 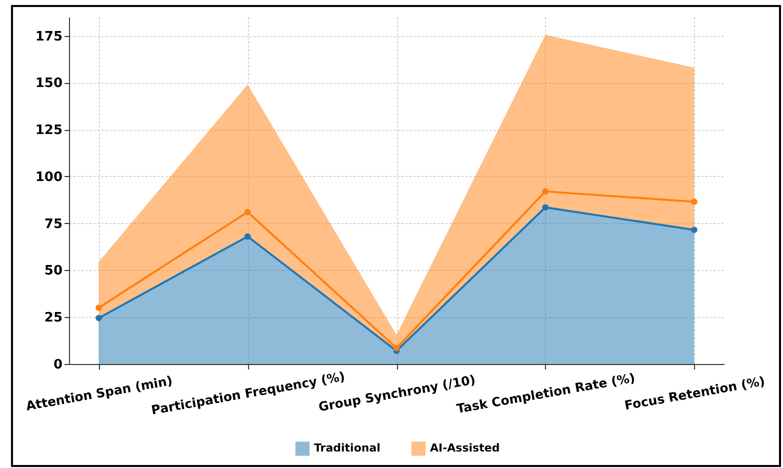 What do you see at coordinates (48, 84) in the screenshot?
I see `y-tick-label: 150` at bounding box center [48, 84].